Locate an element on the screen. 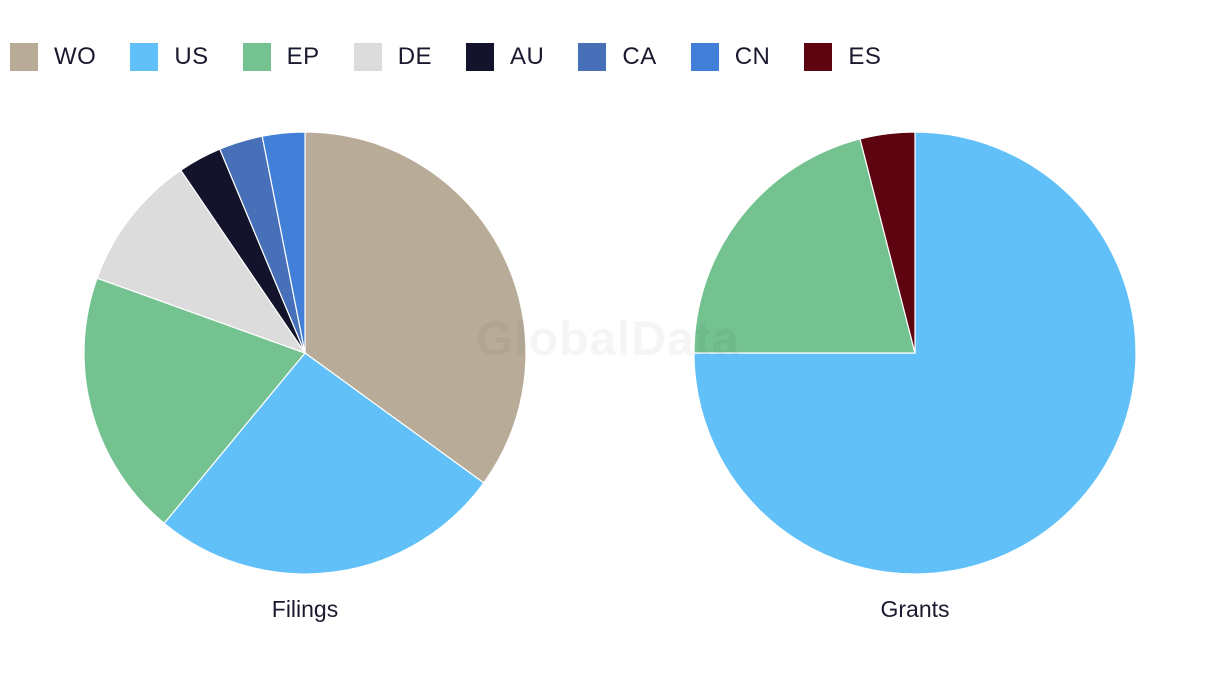  legend-label: CN is located at coordinates (752, 56).